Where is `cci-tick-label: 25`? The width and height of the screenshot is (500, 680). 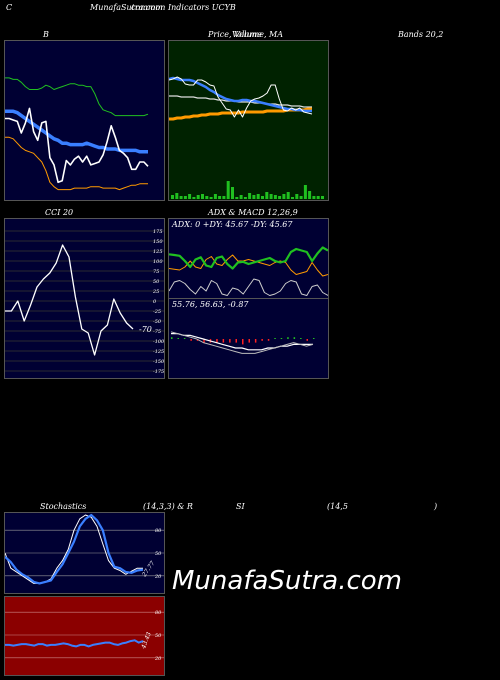 cci-tick-label: 25 is located at coordinates (155, 292).